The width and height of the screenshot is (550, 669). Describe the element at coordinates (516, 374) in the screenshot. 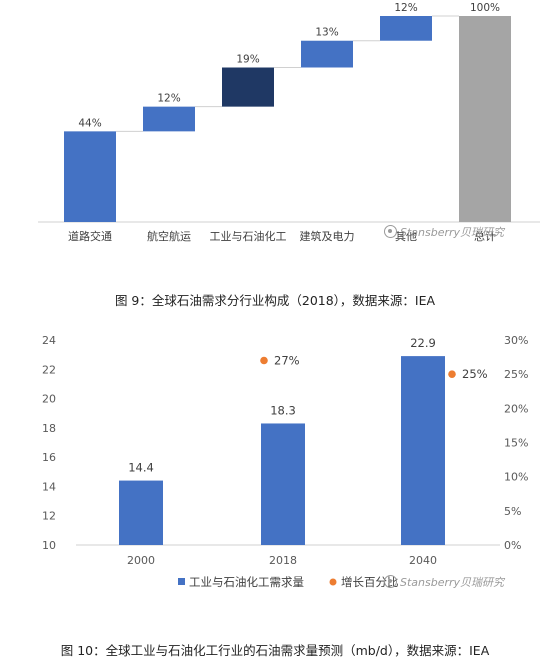

I see `right-y-tick-label: 25%` at that location.